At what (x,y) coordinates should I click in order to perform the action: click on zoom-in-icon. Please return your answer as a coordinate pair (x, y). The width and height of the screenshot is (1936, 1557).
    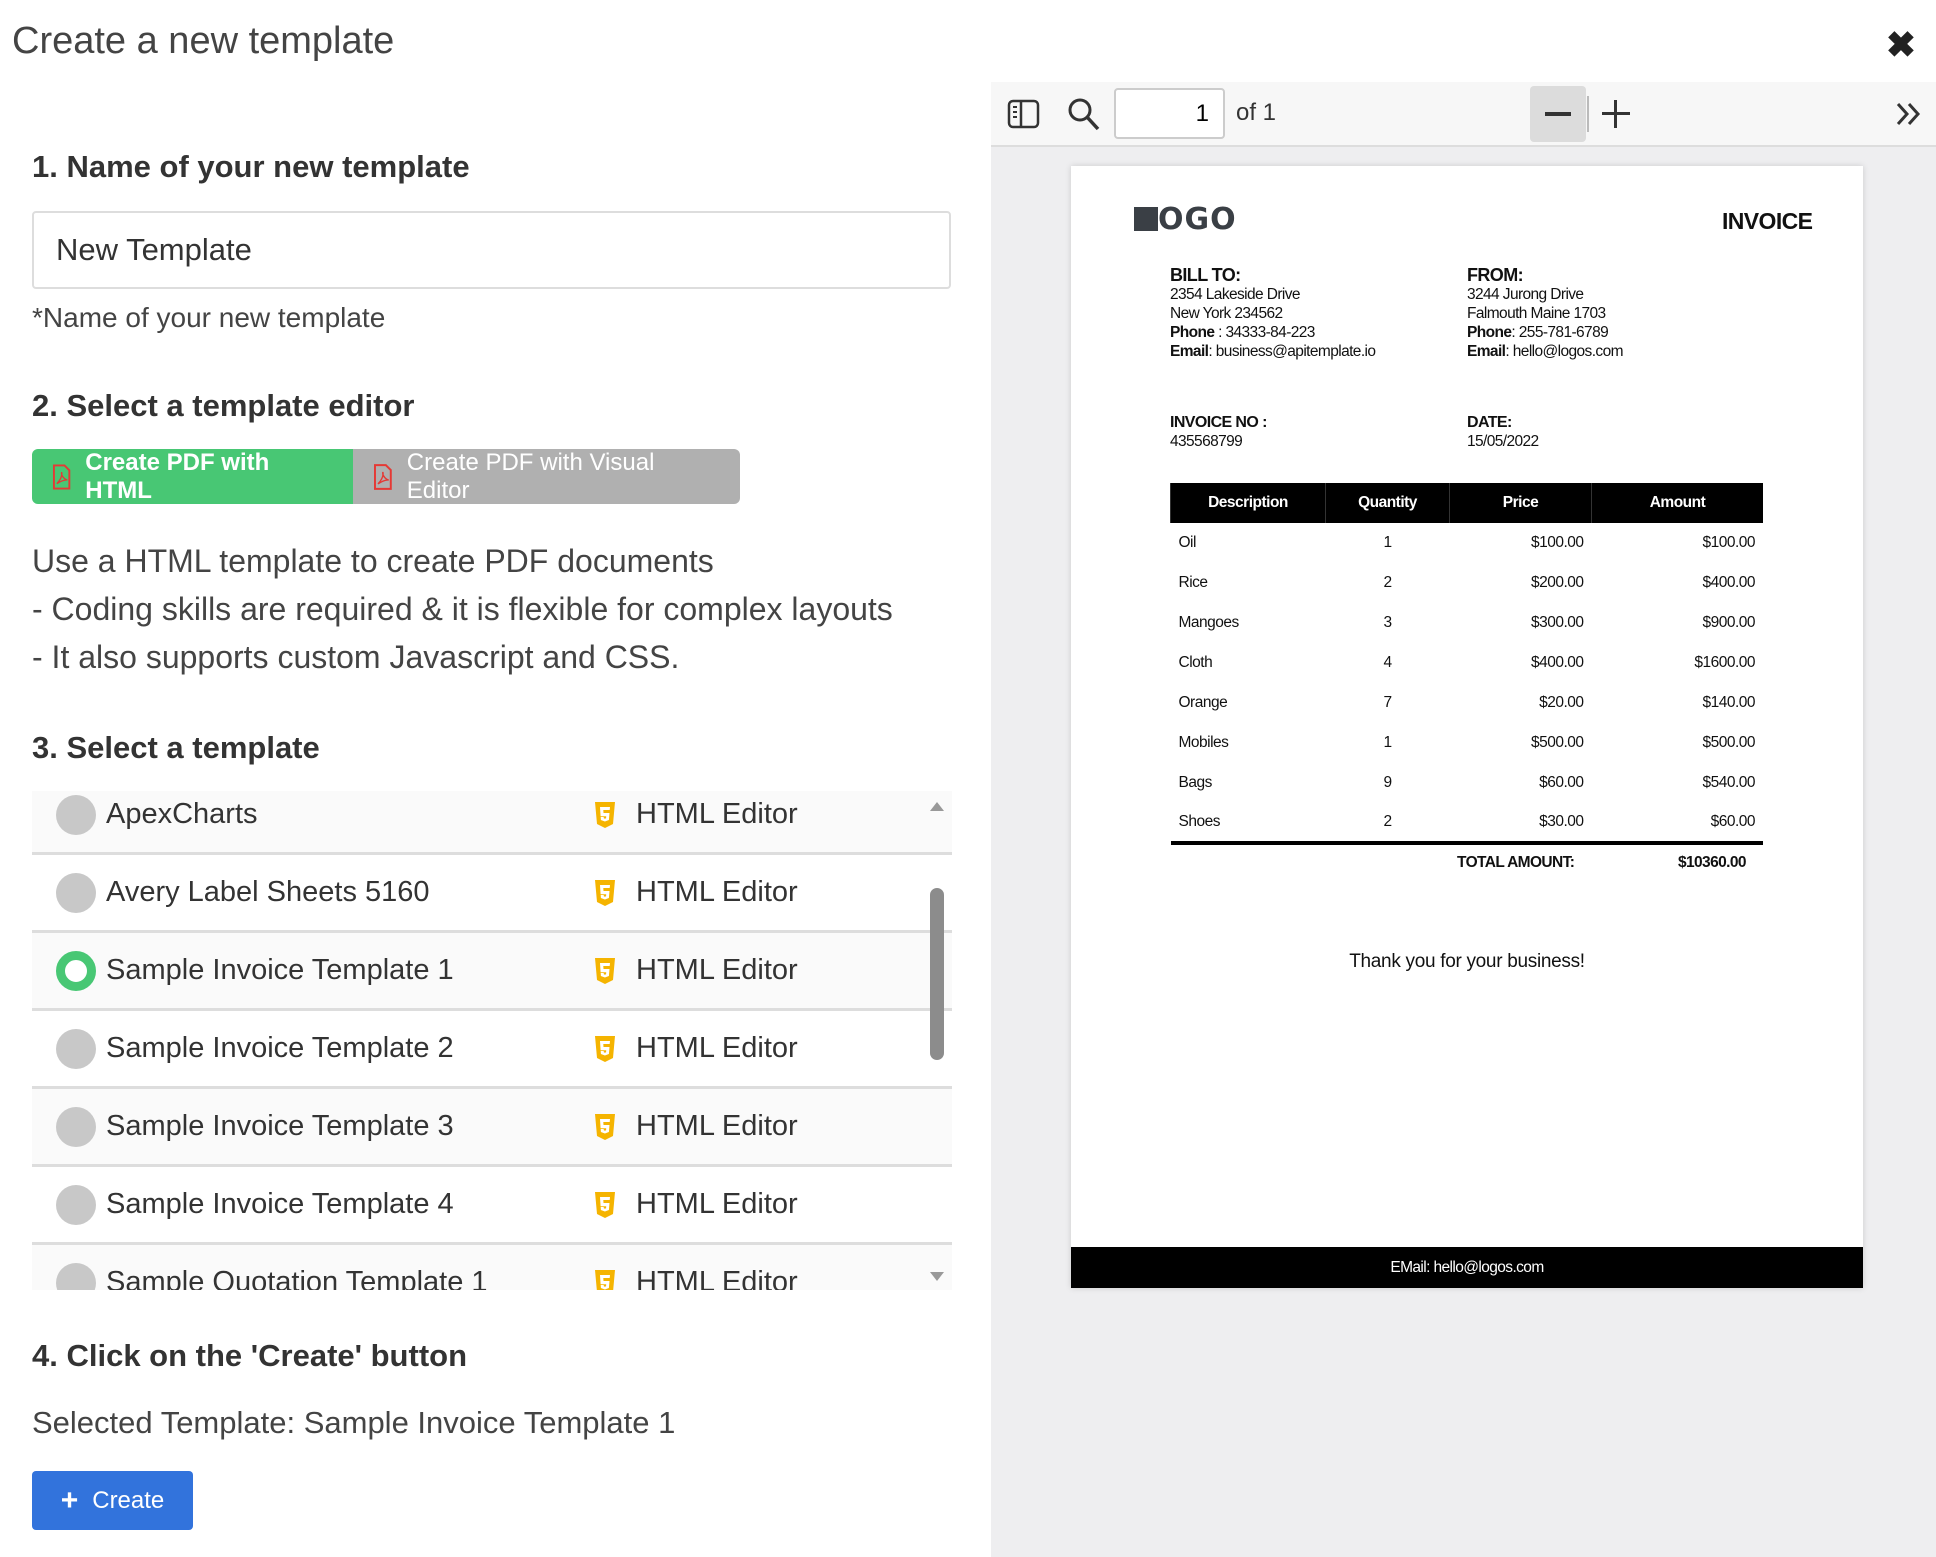
    Looking at the image, I should click on (1616, 114).